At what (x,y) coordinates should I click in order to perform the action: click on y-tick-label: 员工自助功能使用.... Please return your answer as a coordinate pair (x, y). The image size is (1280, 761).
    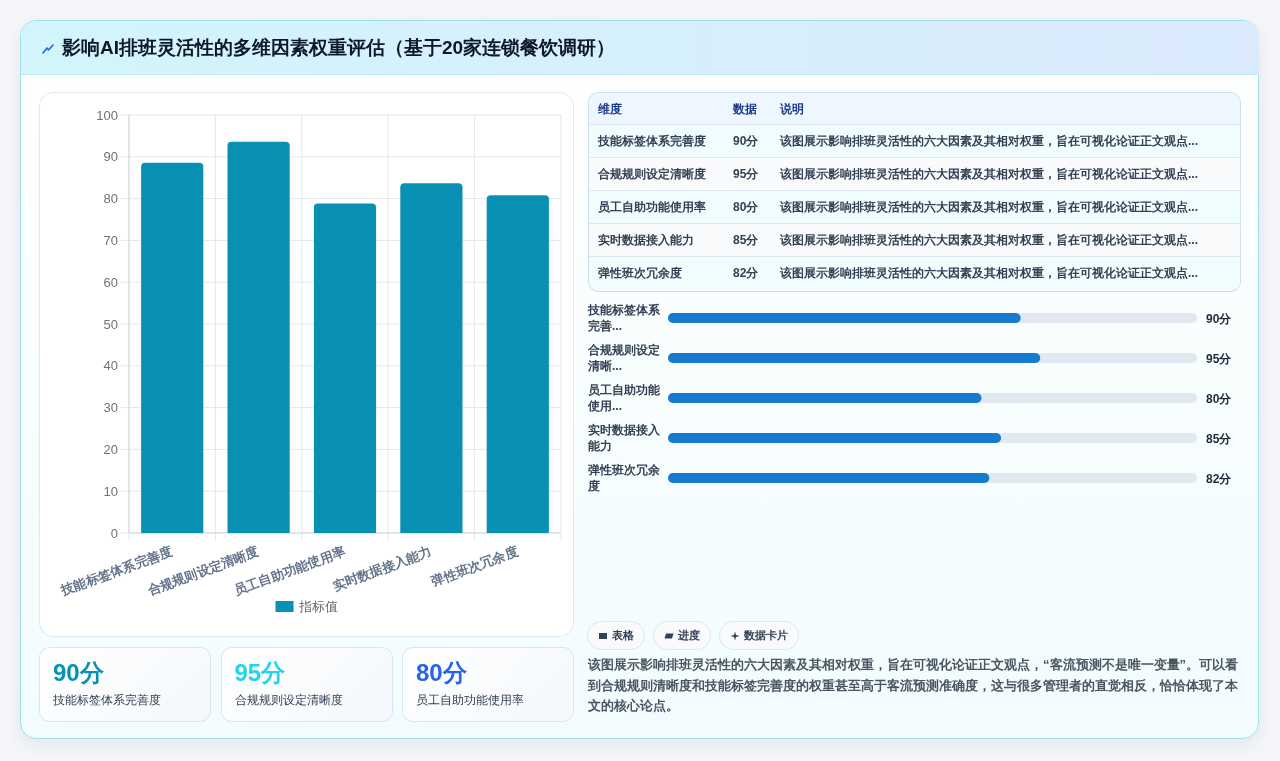
    Looking at the image, I should click on (624, 398).